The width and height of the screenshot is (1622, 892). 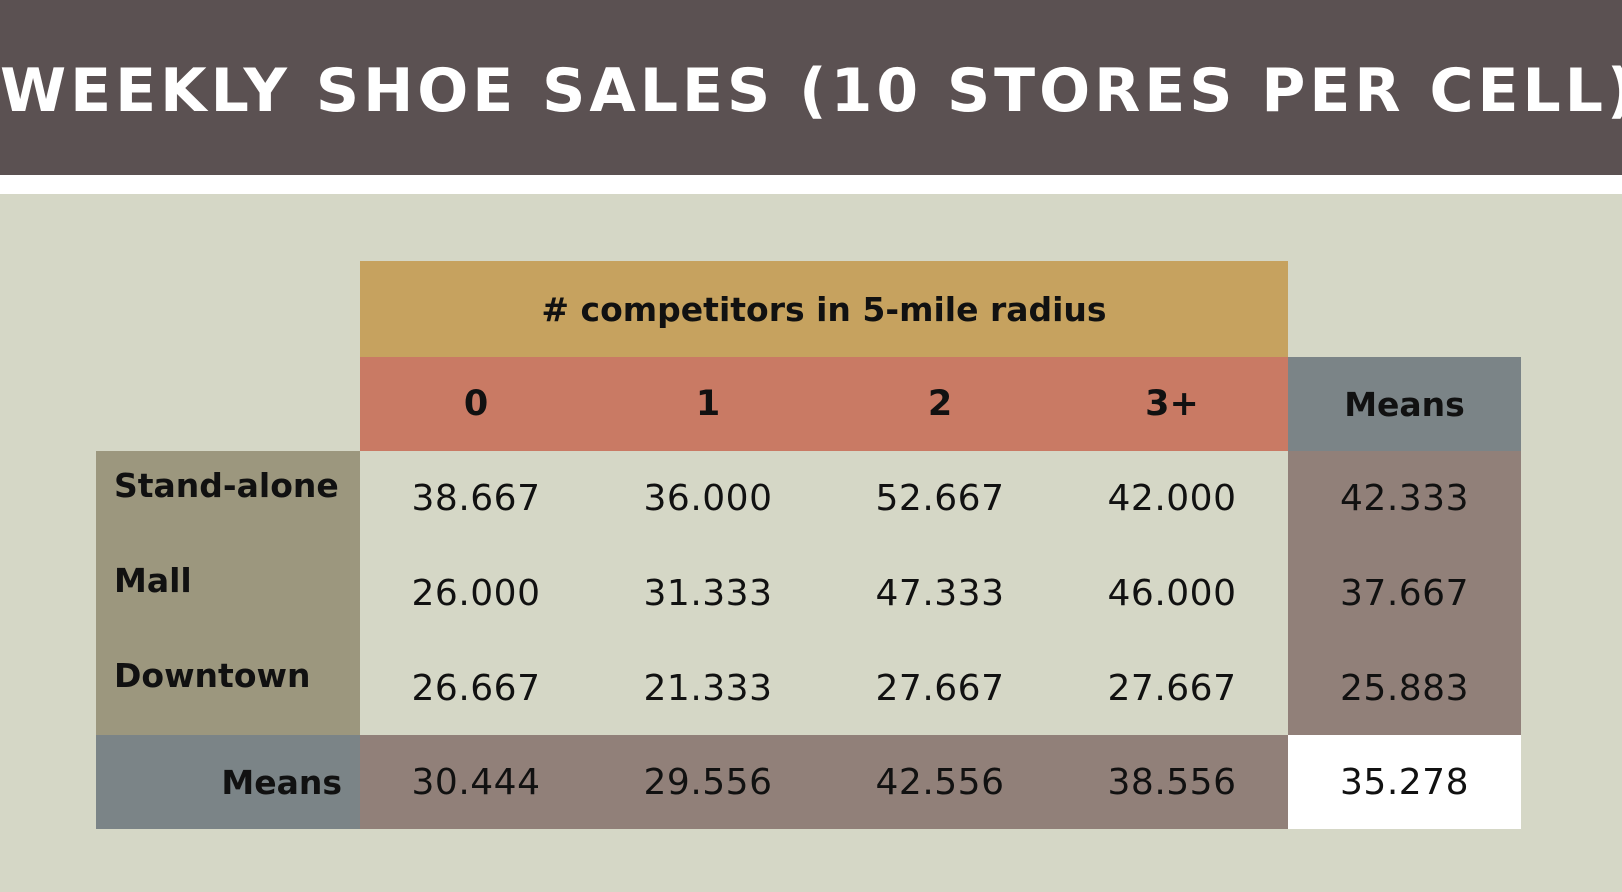 I want to click on table-cell: 26.667, so click(x=476, y=688).